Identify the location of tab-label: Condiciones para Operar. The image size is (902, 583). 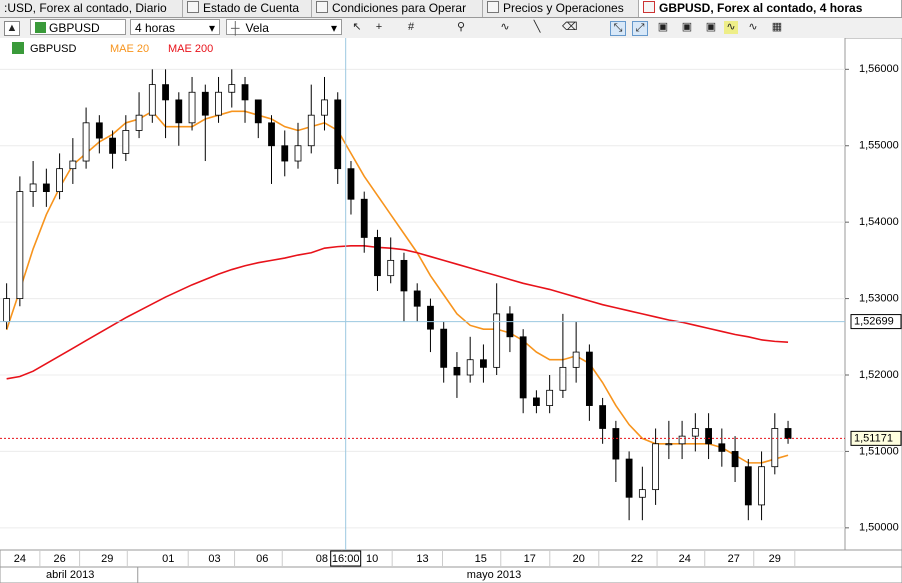
(399, 8).